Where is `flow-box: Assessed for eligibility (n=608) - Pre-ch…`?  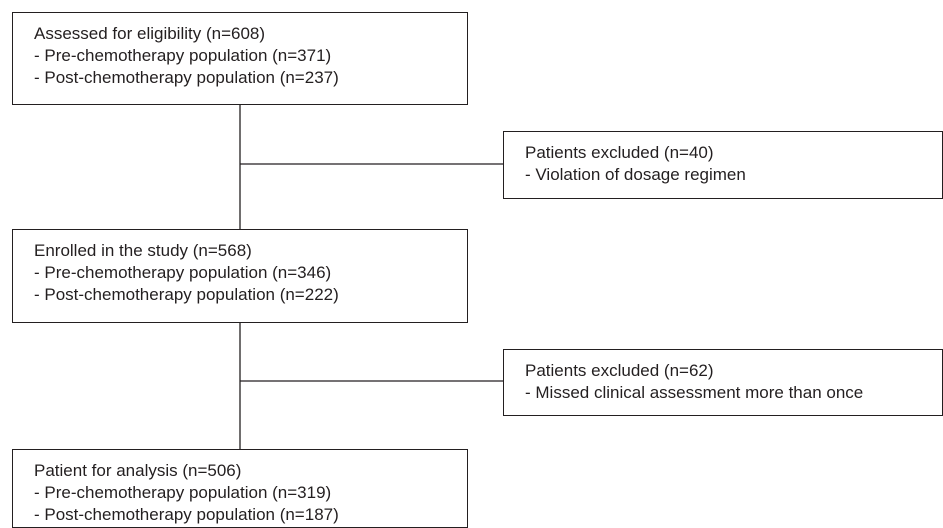 flow-box: Assessed for eligibility (n=608) - Pre-ch… is located at coordinates (240, 58).